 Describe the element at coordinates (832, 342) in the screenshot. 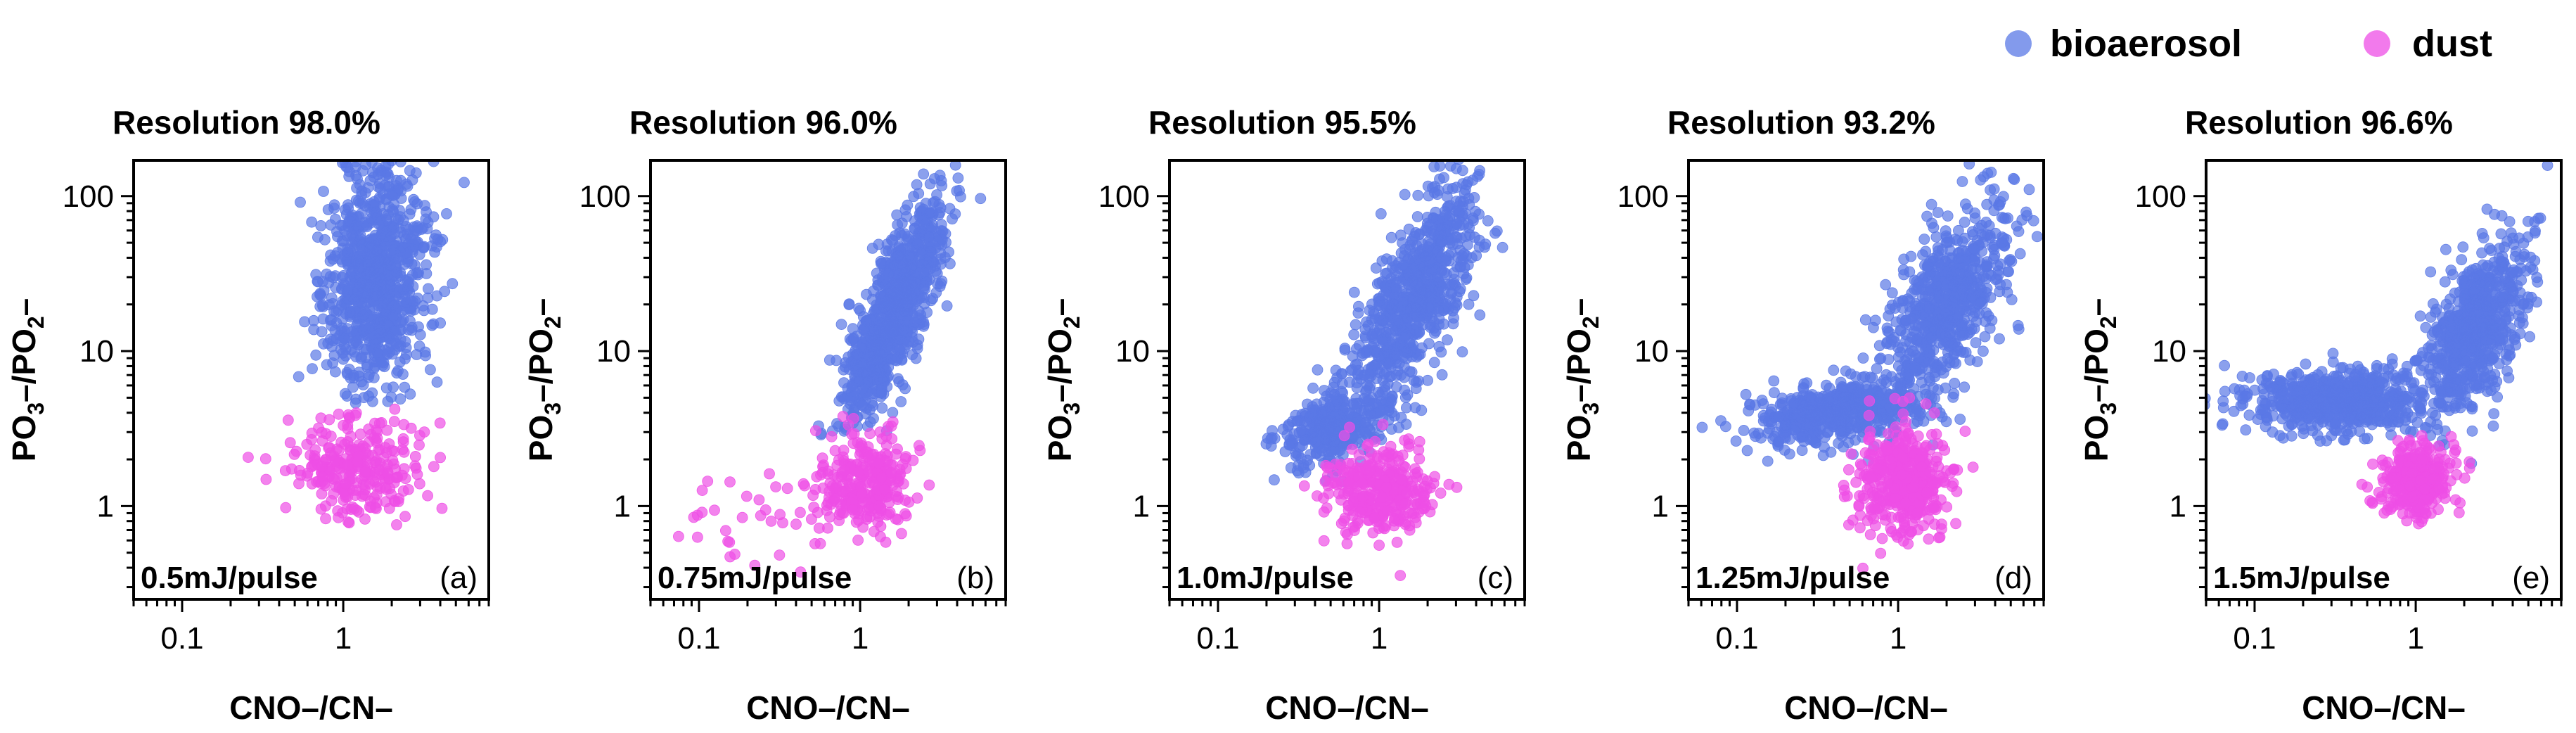

I see `points-group` at that location.